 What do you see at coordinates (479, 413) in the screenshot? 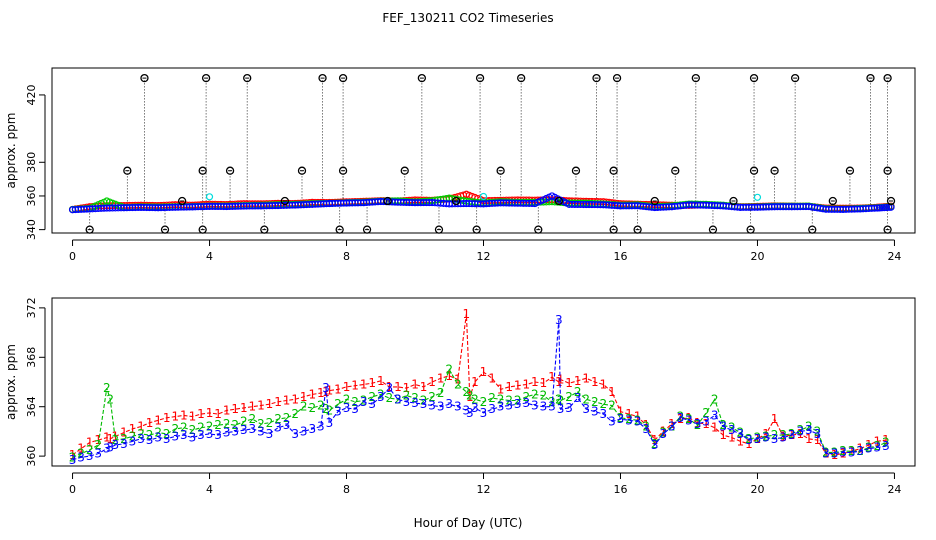
I see `series-line` at bounding box center [479, 413].